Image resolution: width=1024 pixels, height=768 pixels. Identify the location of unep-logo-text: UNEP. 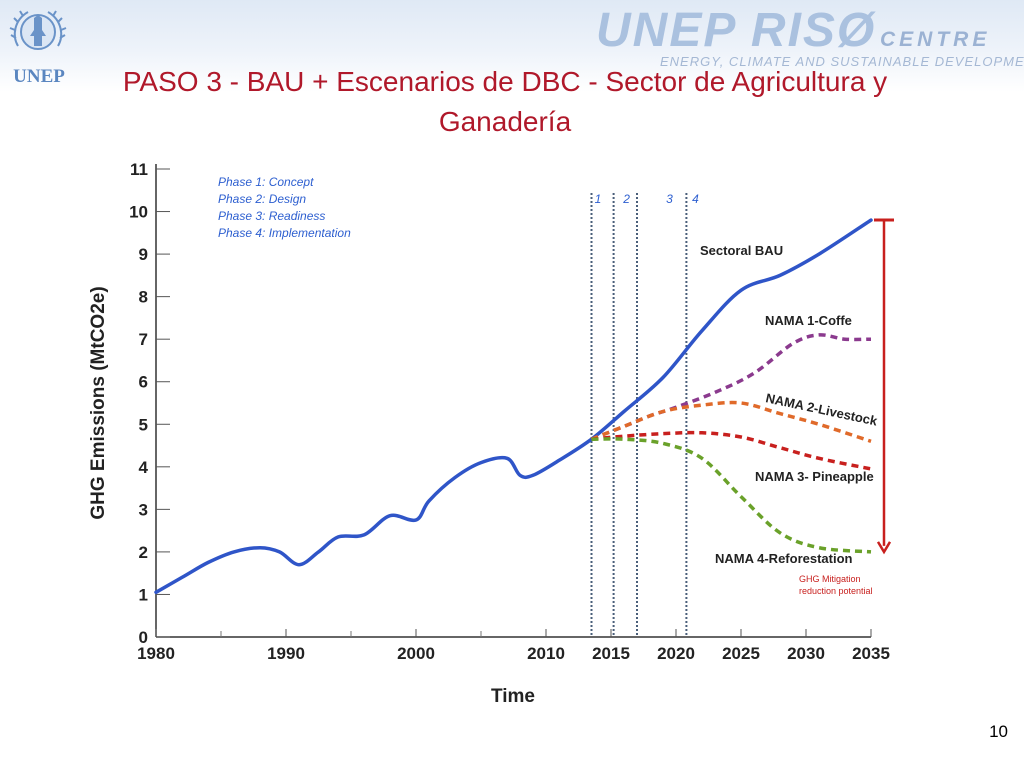
(39, 76).